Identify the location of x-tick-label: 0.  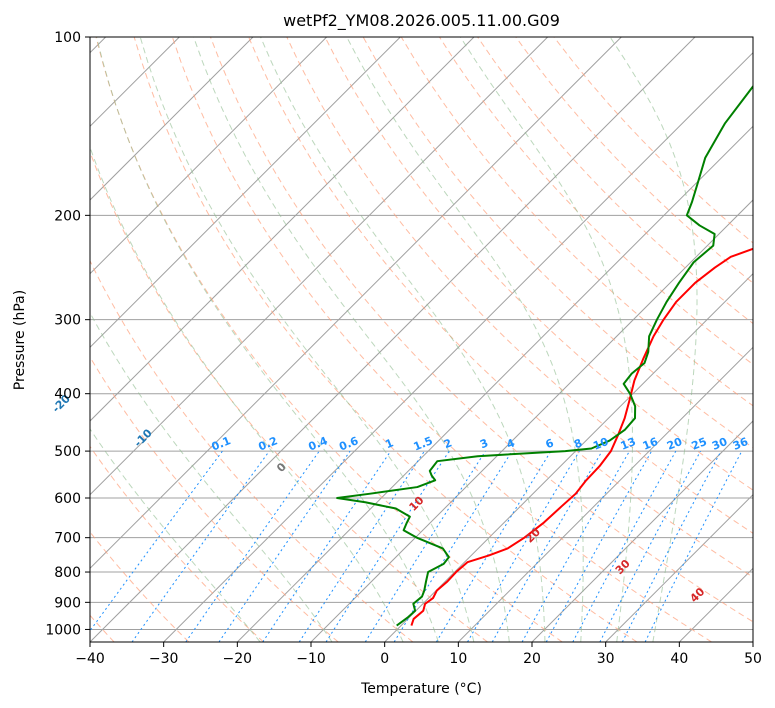
(384, 659).